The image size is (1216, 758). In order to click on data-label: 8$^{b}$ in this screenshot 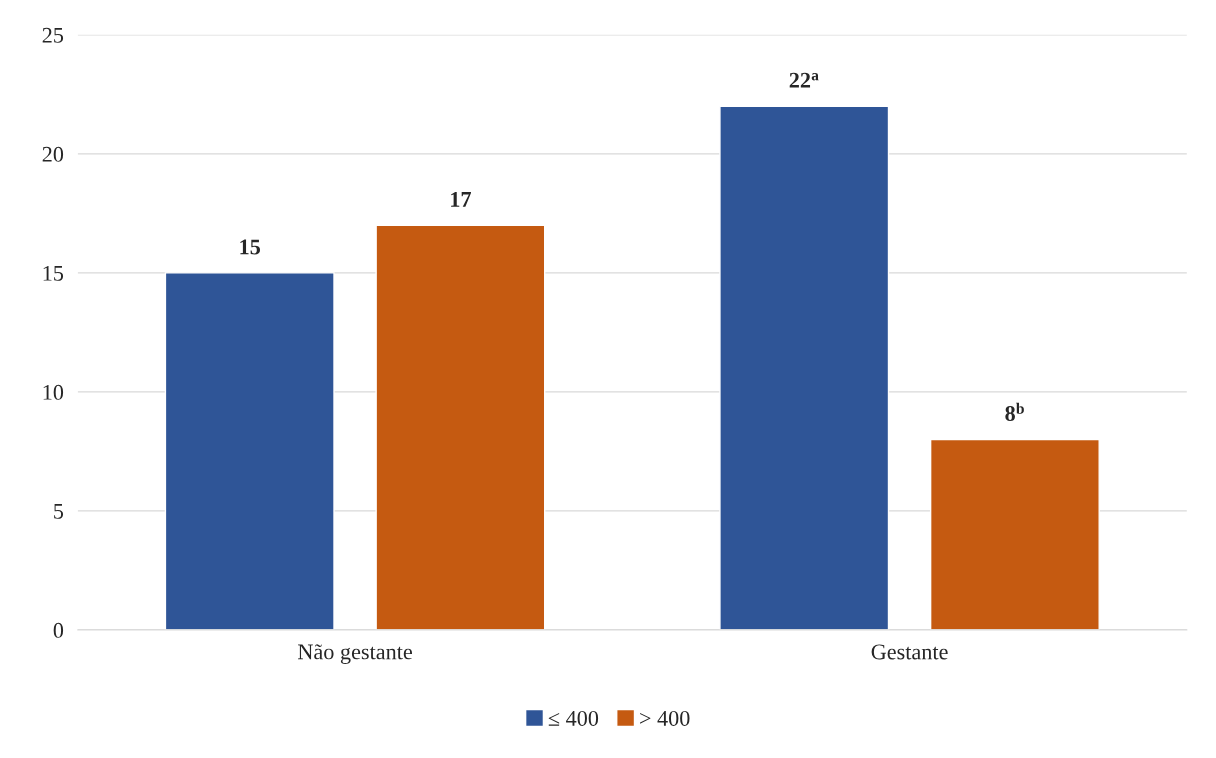, I will do `click(1014, 412)`.